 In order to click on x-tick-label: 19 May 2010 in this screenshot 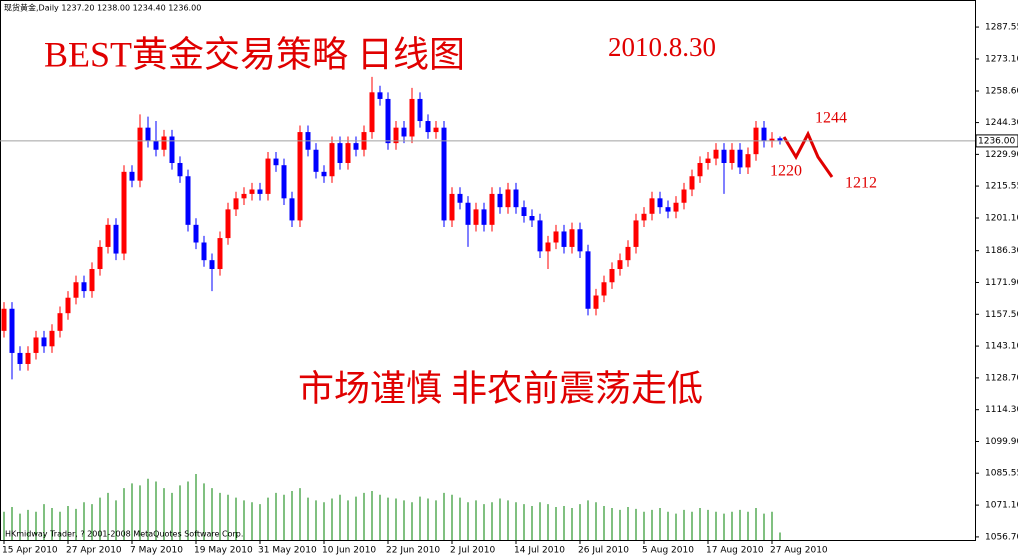, I will do `click(223, 551)`.